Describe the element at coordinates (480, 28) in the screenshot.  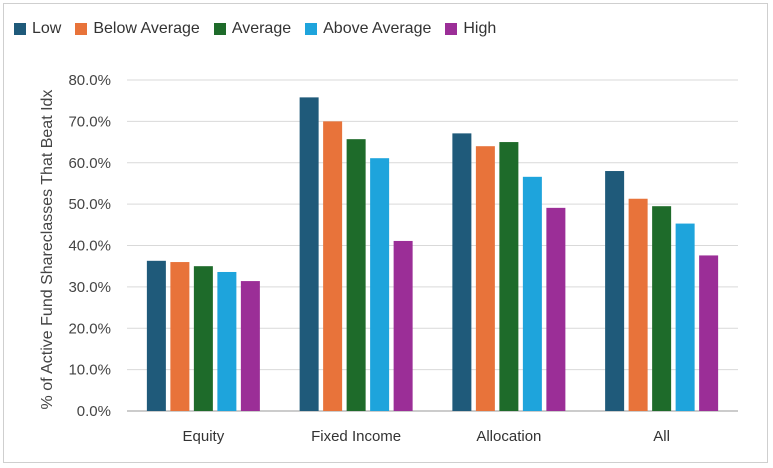
I see `legend-label: High` at that location.